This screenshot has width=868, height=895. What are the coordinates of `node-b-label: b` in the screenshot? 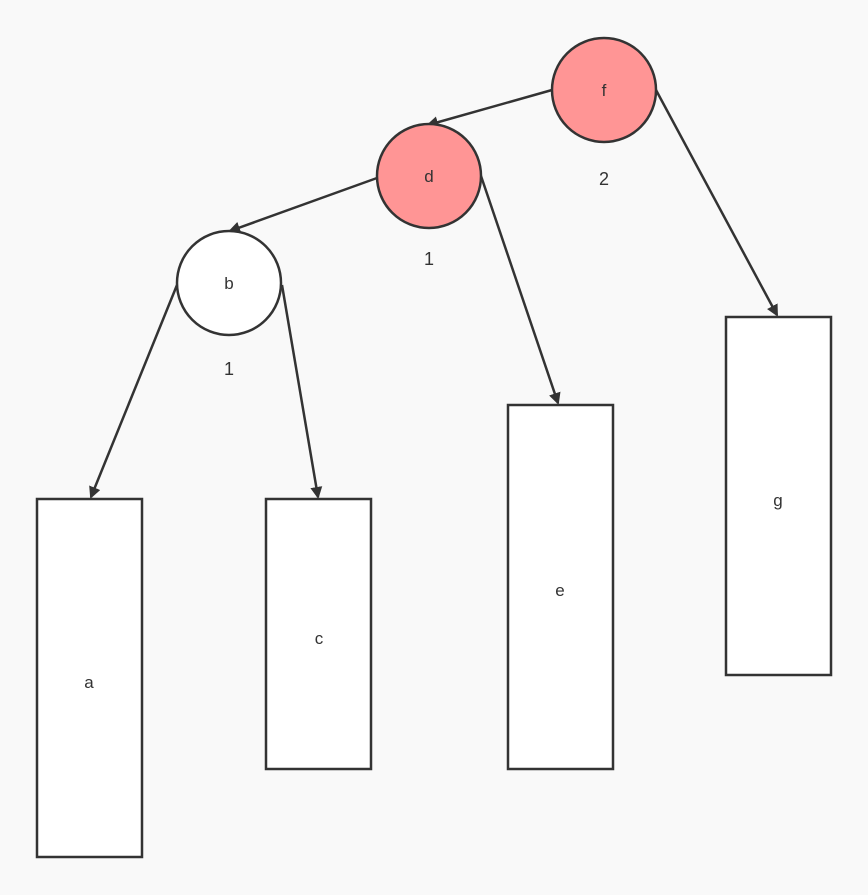 It's located at (228, 283).